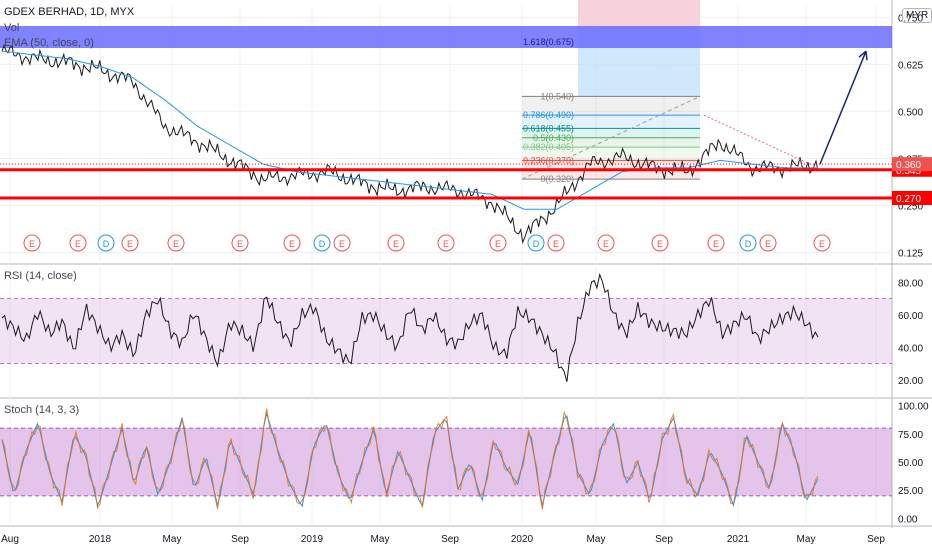 The width and height of the screenshot is (932, 550). What do you see at coordinates (548, 42) in the screenshot?
I see `fib-extension-label: 1.618(0.675)` at bounding box center [548, 42].